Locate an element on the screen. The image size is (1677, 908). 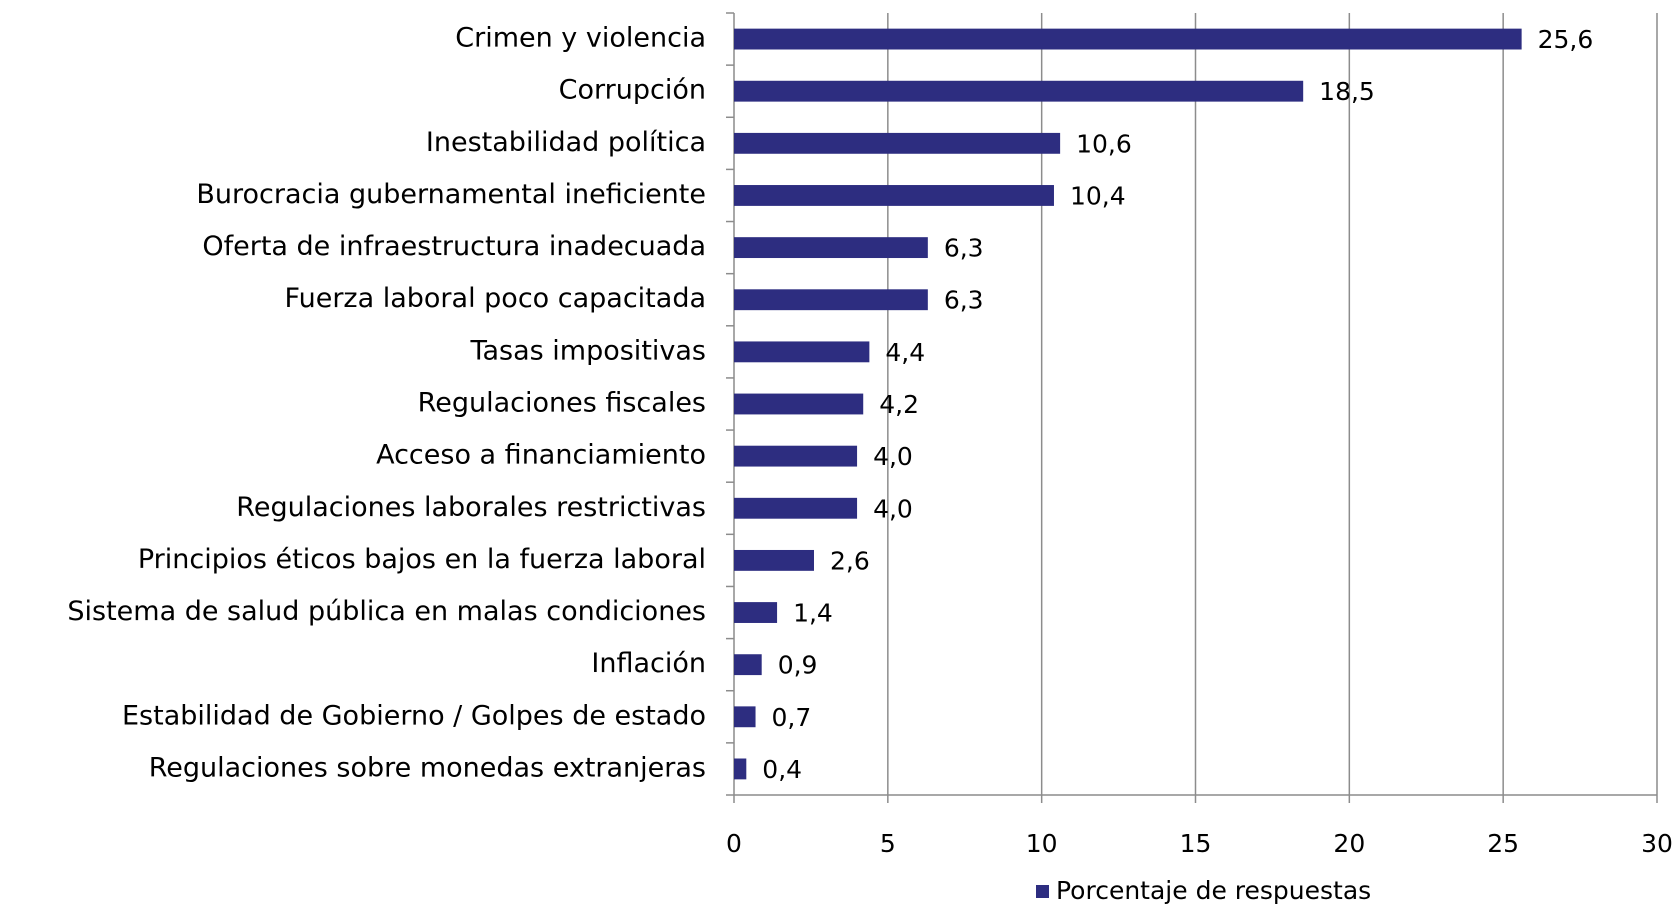
value-label: 10,6 is located at coordinates (1104, 143).